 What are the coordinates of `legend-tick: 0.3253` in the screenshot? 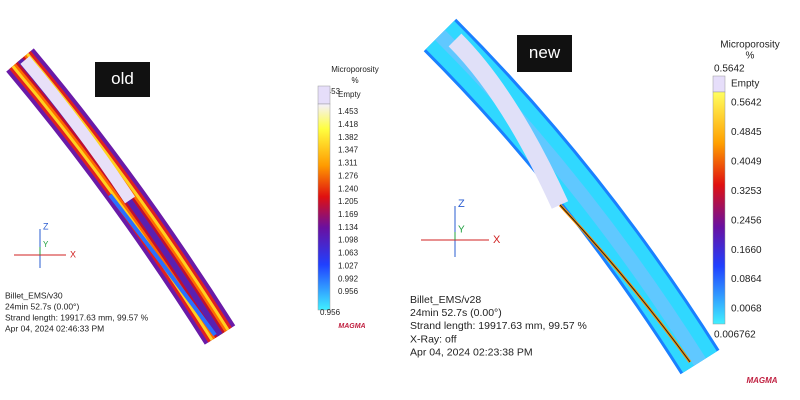 It's located at (746, 191).